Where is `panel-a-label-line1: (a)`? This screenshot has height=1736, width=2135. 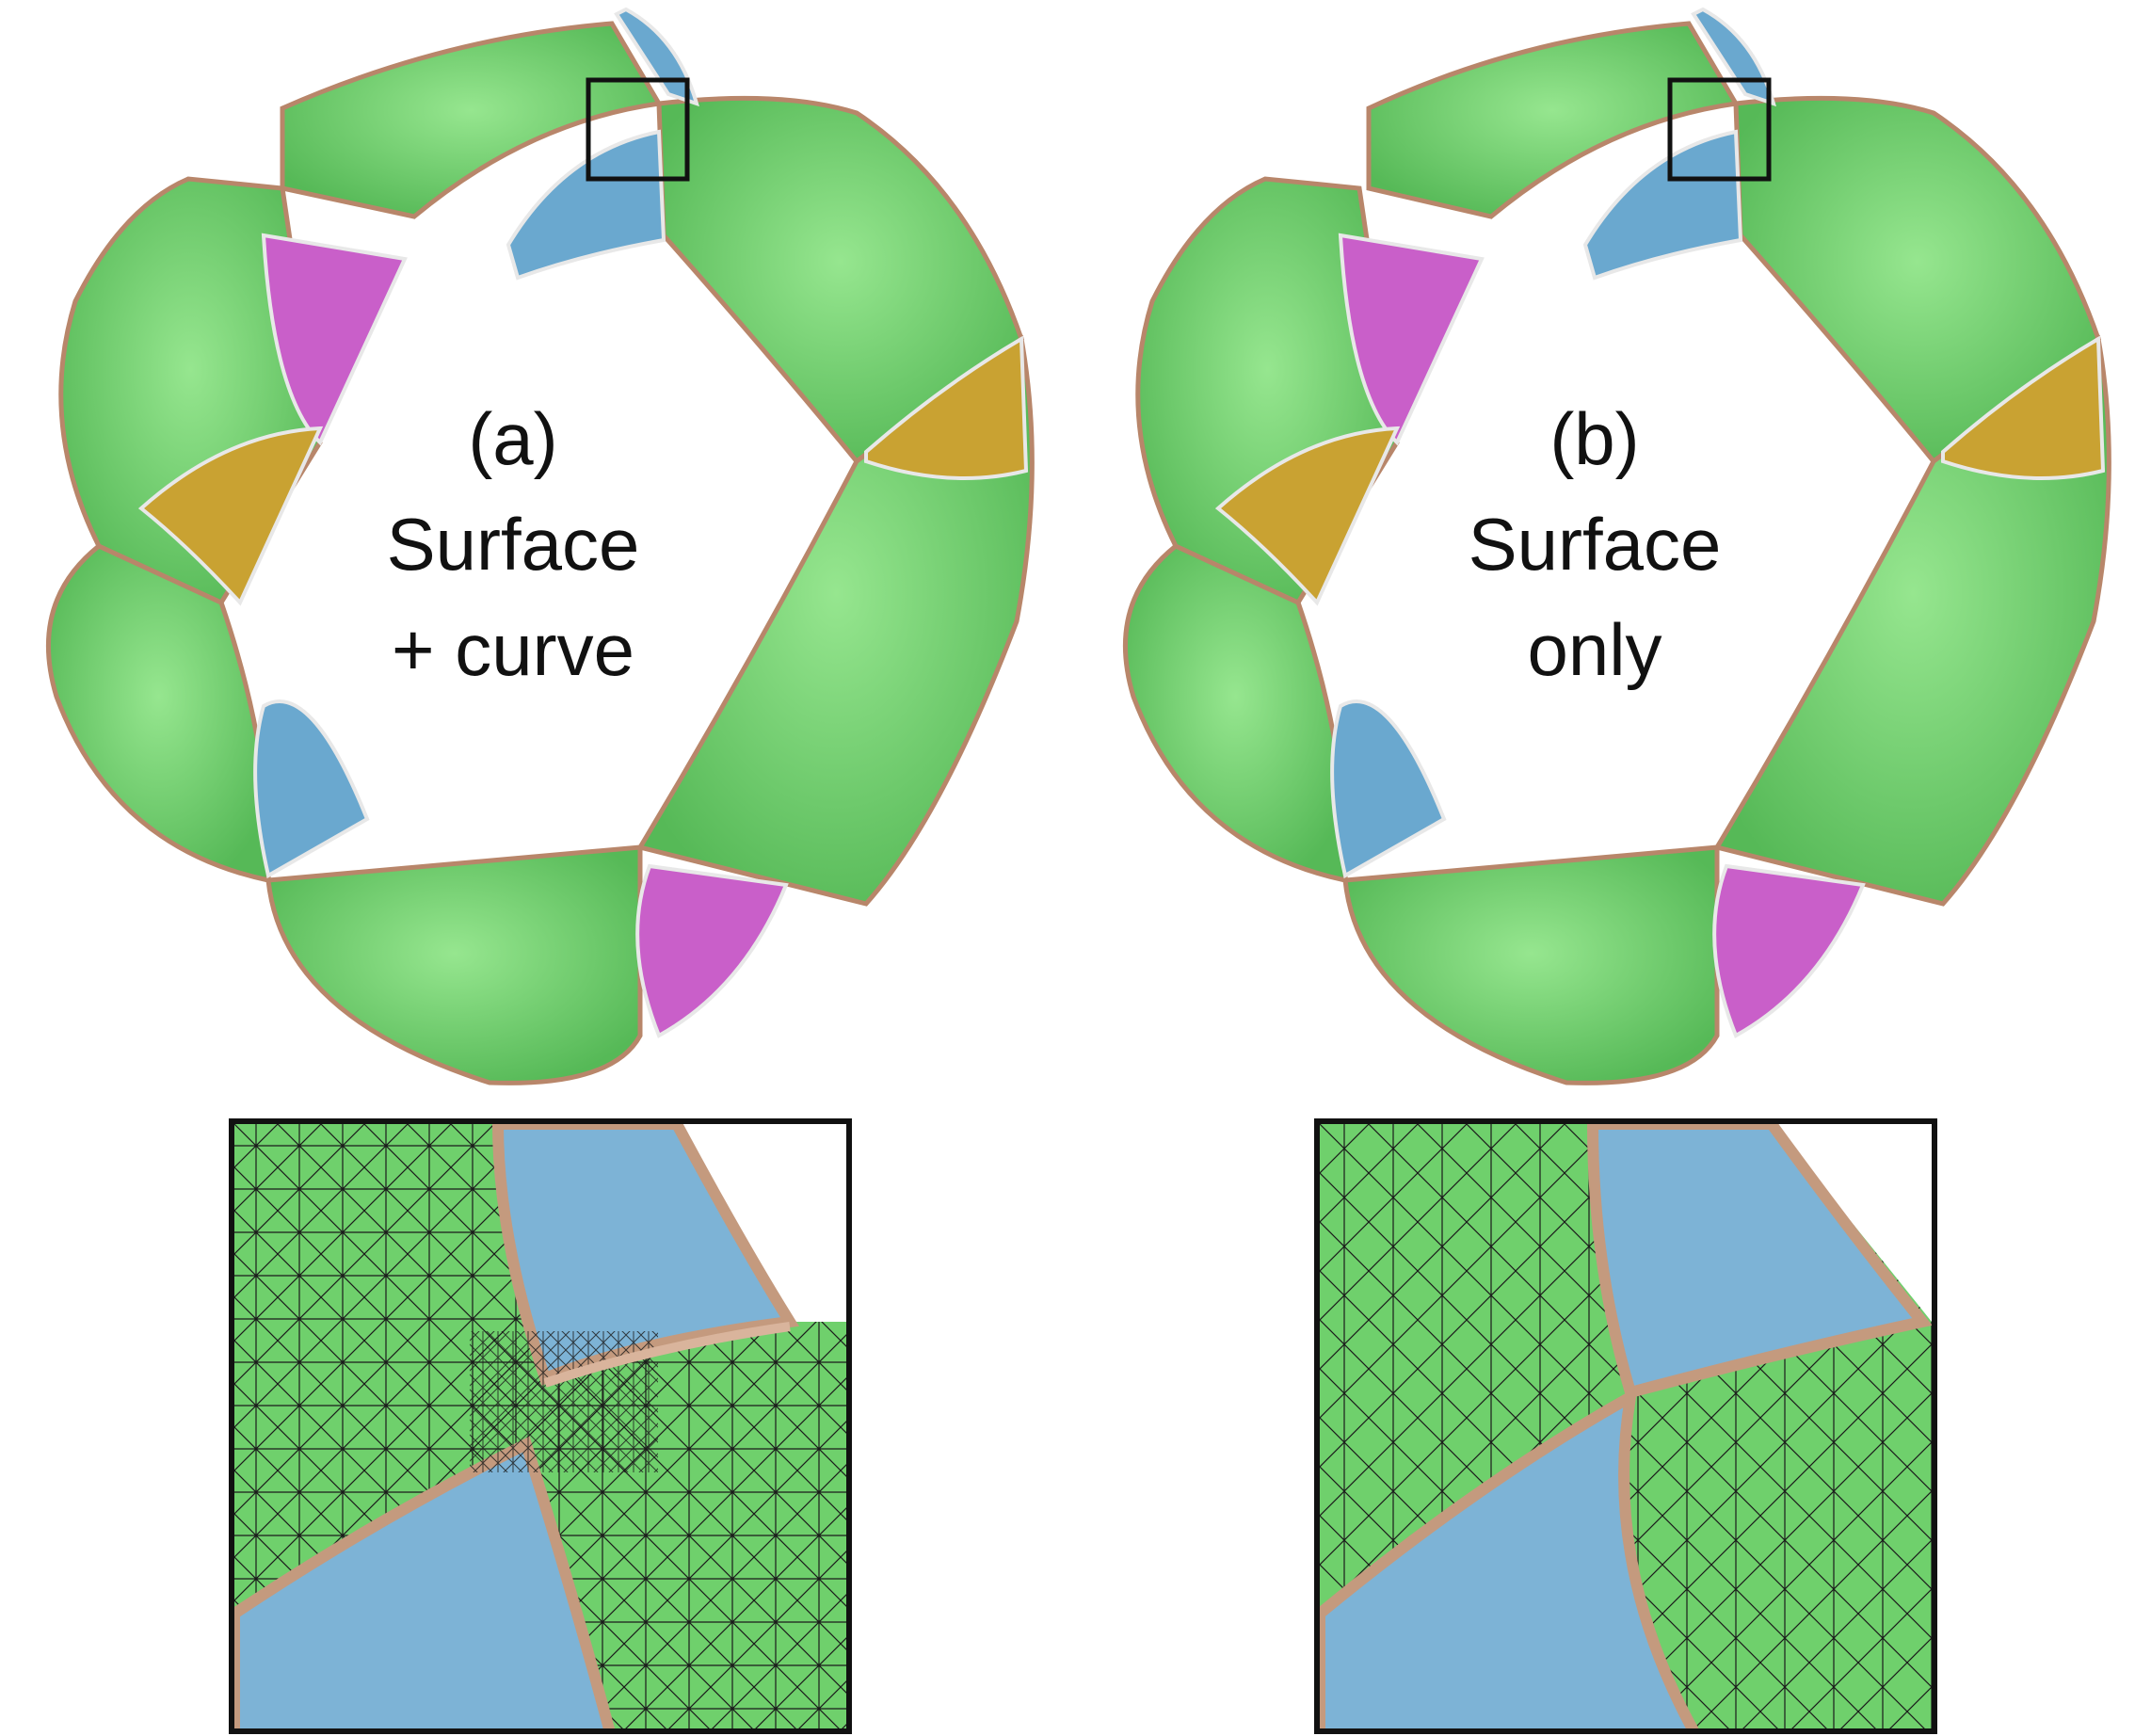
panel-a-label-line1: (a) is located at coordinates (513, 439).